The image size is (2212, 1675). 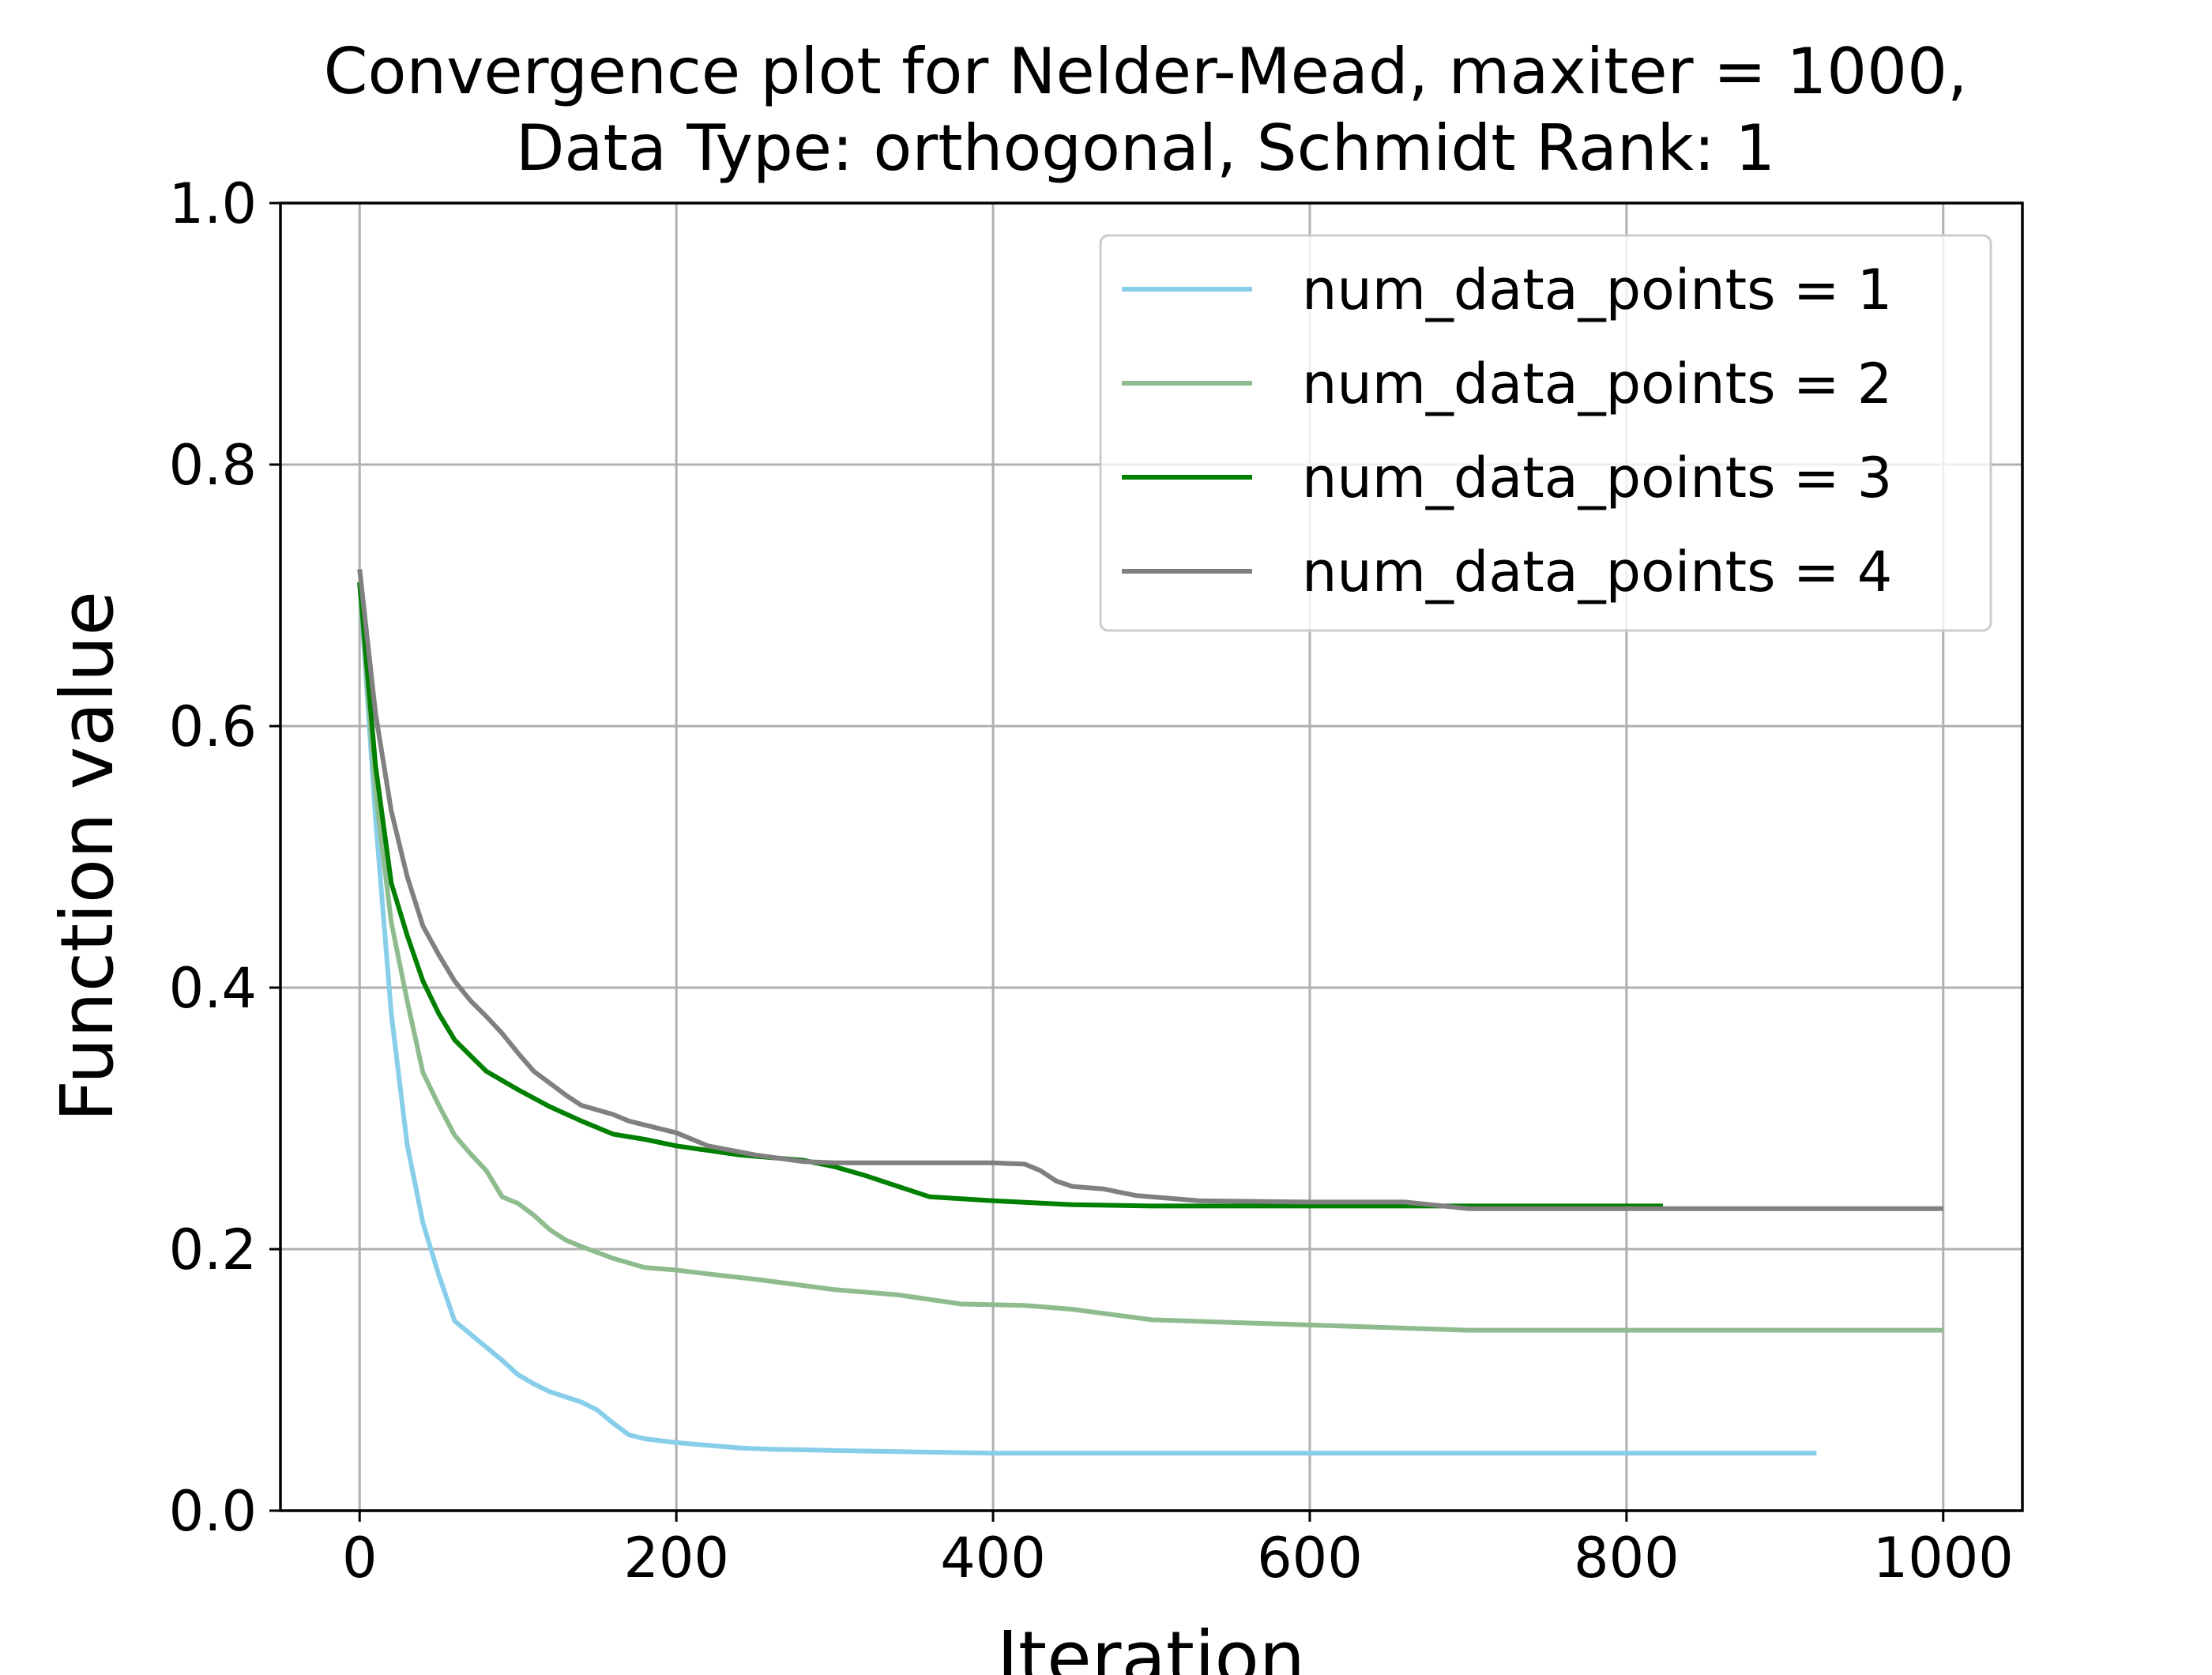 What do you see at coordinates (676, 1558) in the screenshot?
I see `x-tick-label: 200` at bounding box center [676, 1558].